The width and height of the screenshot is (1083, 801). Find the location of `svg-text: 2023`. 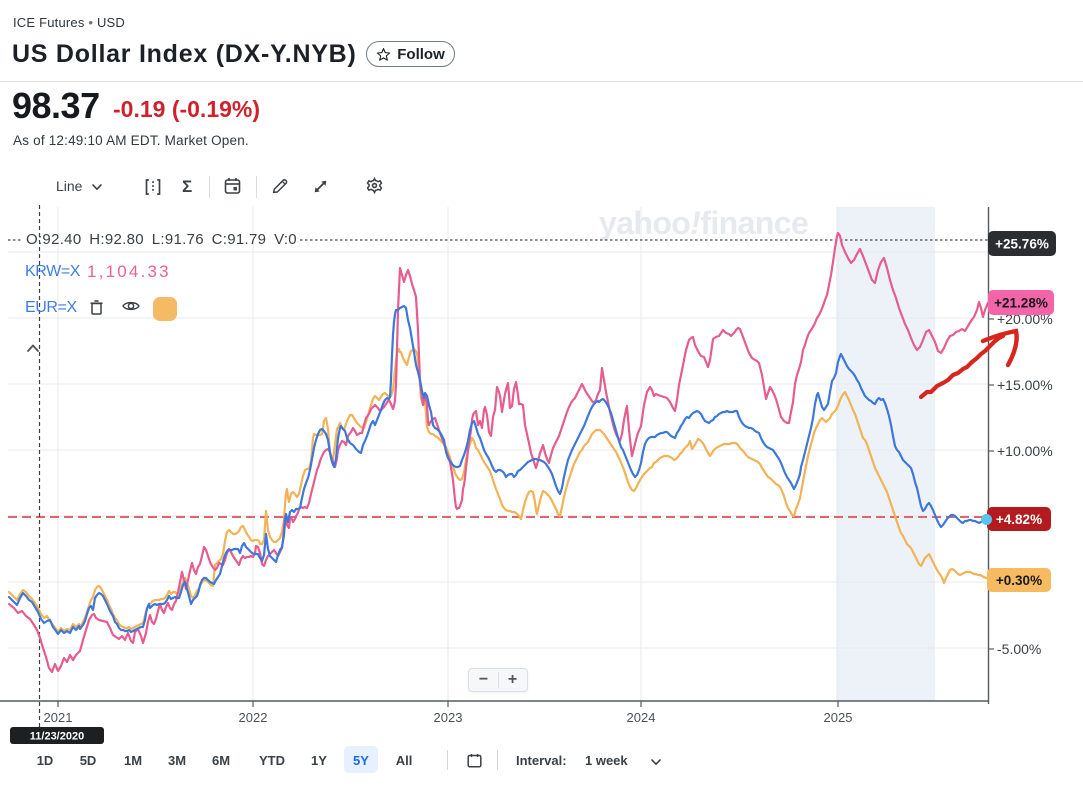

svg-text: 2023 is located at coordinates (448, 717).